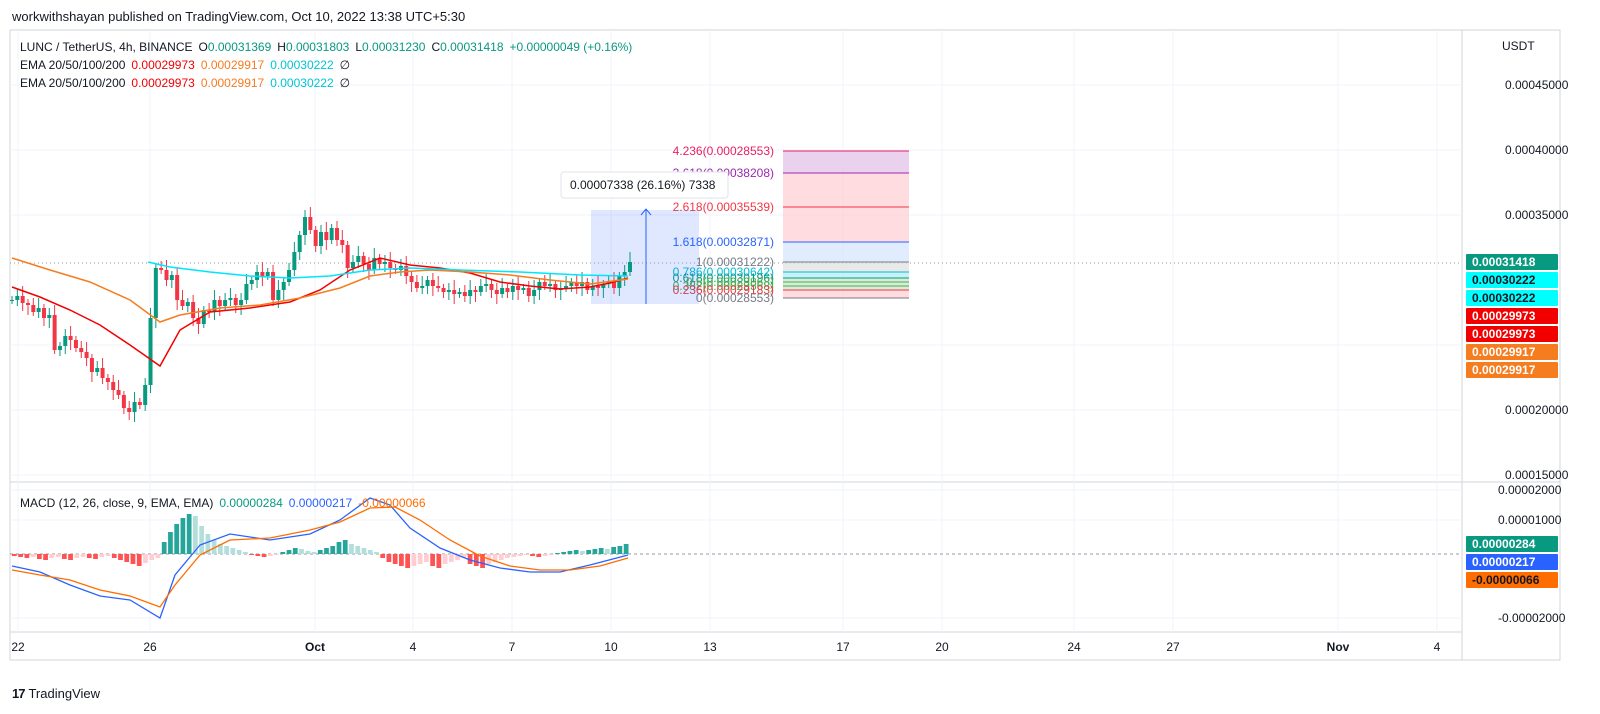  I want to click on price-scale-label: 0.00030222, so click(1512, 280).